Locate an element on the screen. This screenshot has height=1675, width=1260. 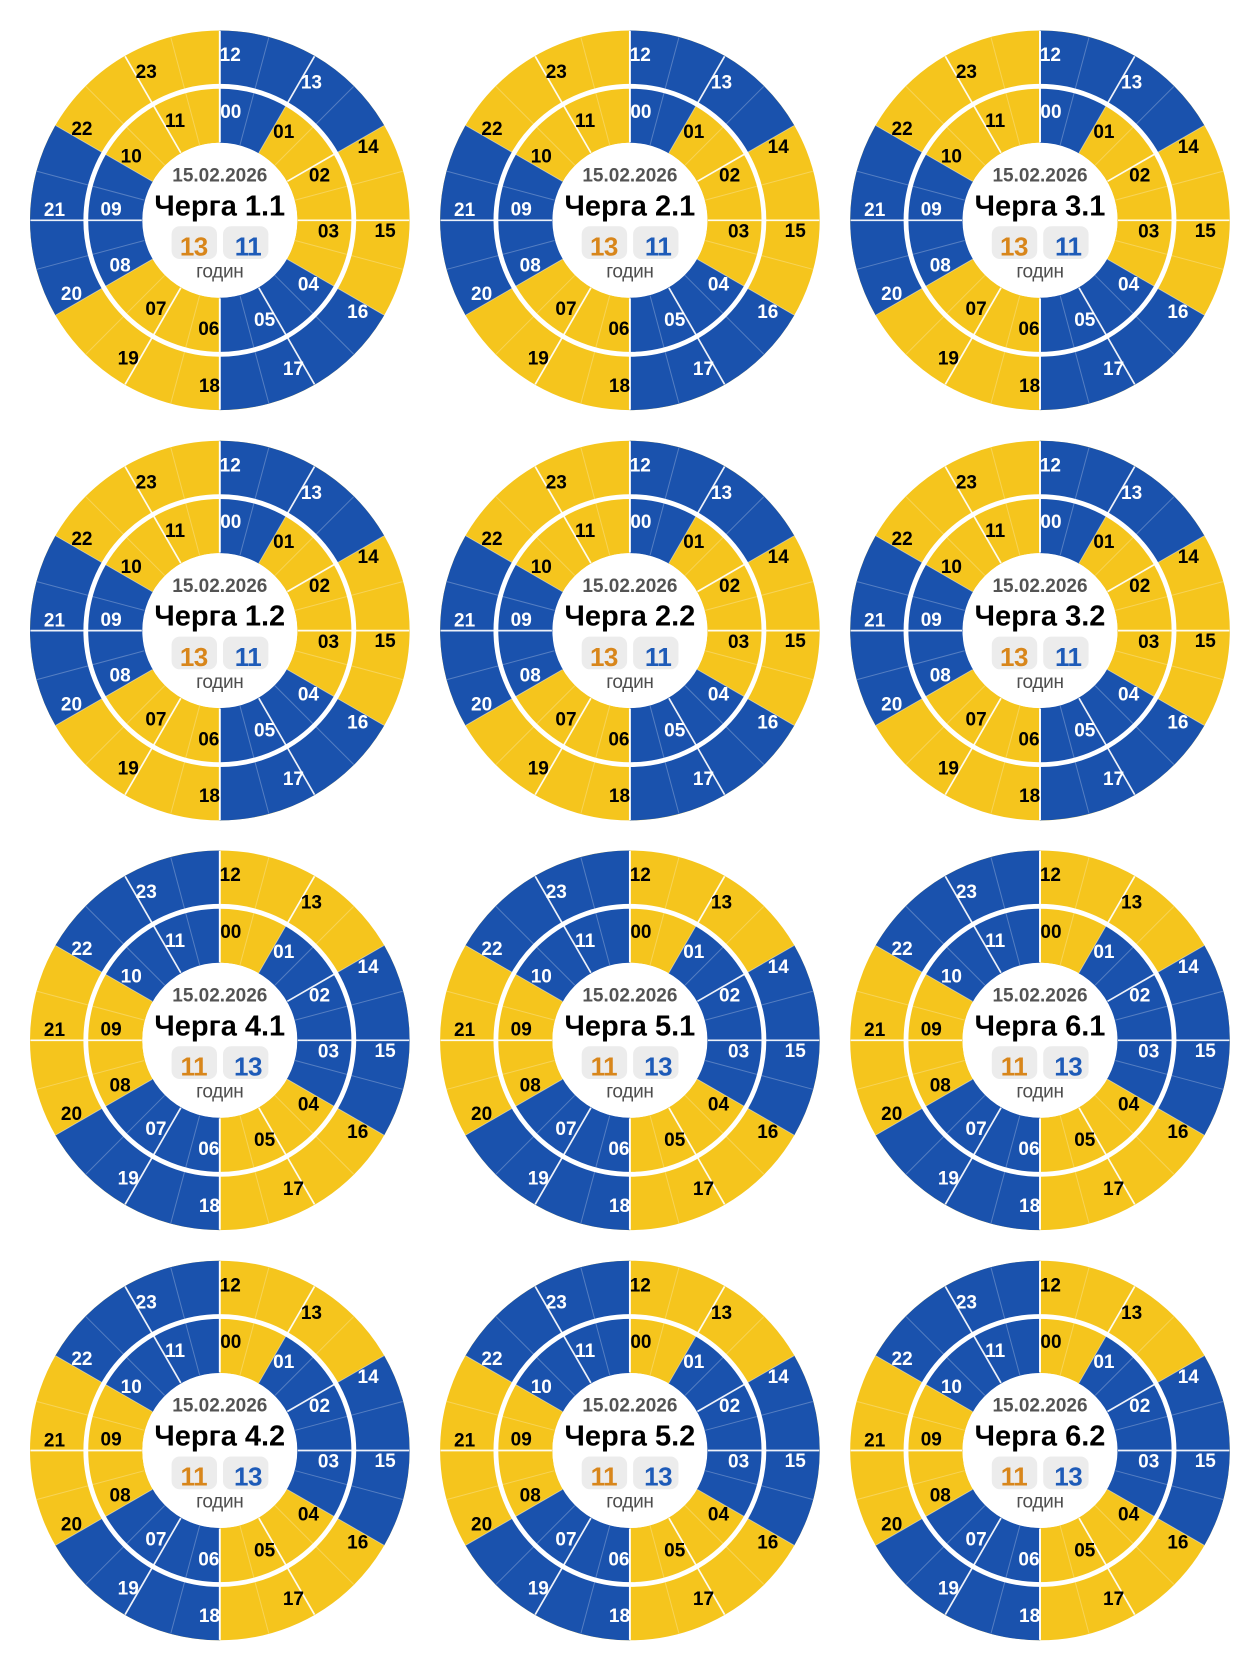
svg-text: Черга 4.1 is located at coordinates (219, 1026).